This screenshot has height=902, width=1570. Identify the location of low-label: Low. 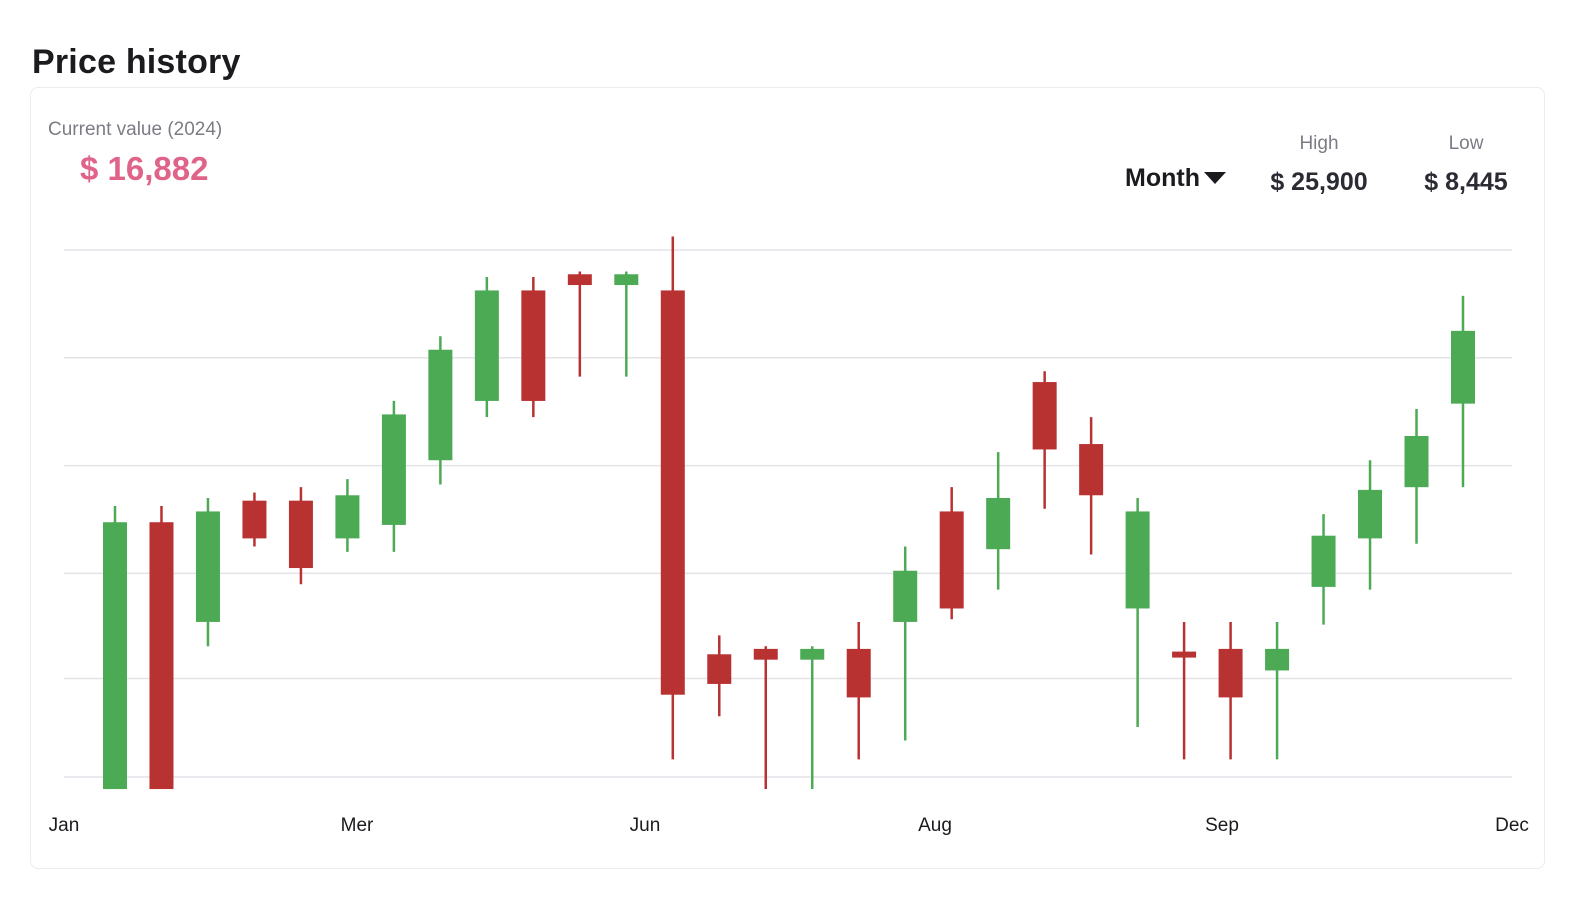
(1466, 143).